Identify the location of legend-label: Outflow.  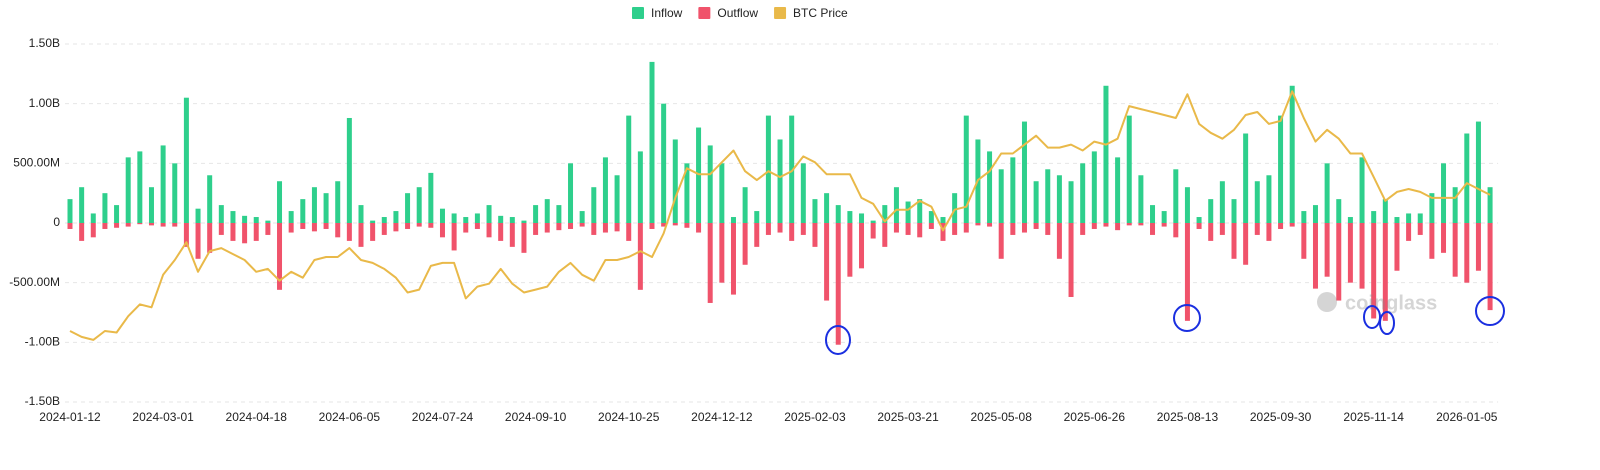
(737, 13).